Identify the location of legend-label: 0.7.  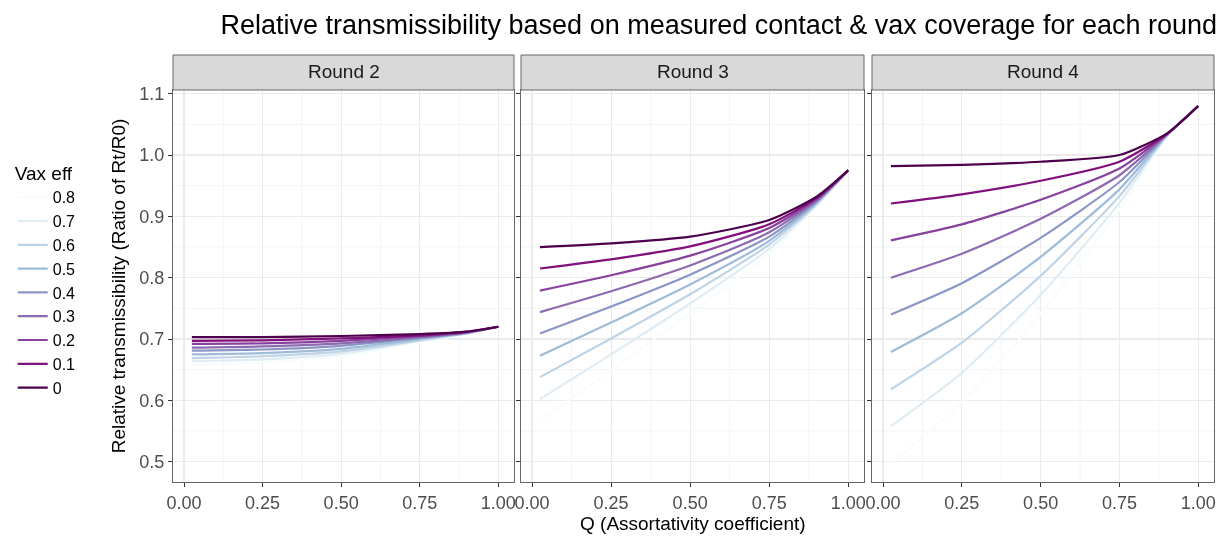
(64, 222).